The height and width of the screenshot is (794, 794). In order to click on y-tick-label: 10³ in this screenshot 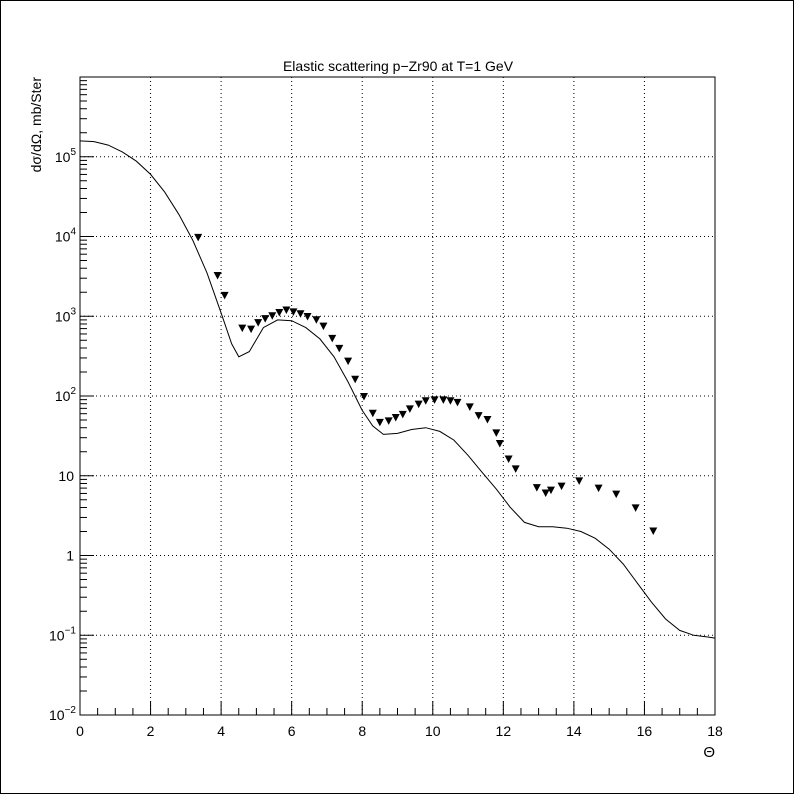, I will do `click(66, 315)`.